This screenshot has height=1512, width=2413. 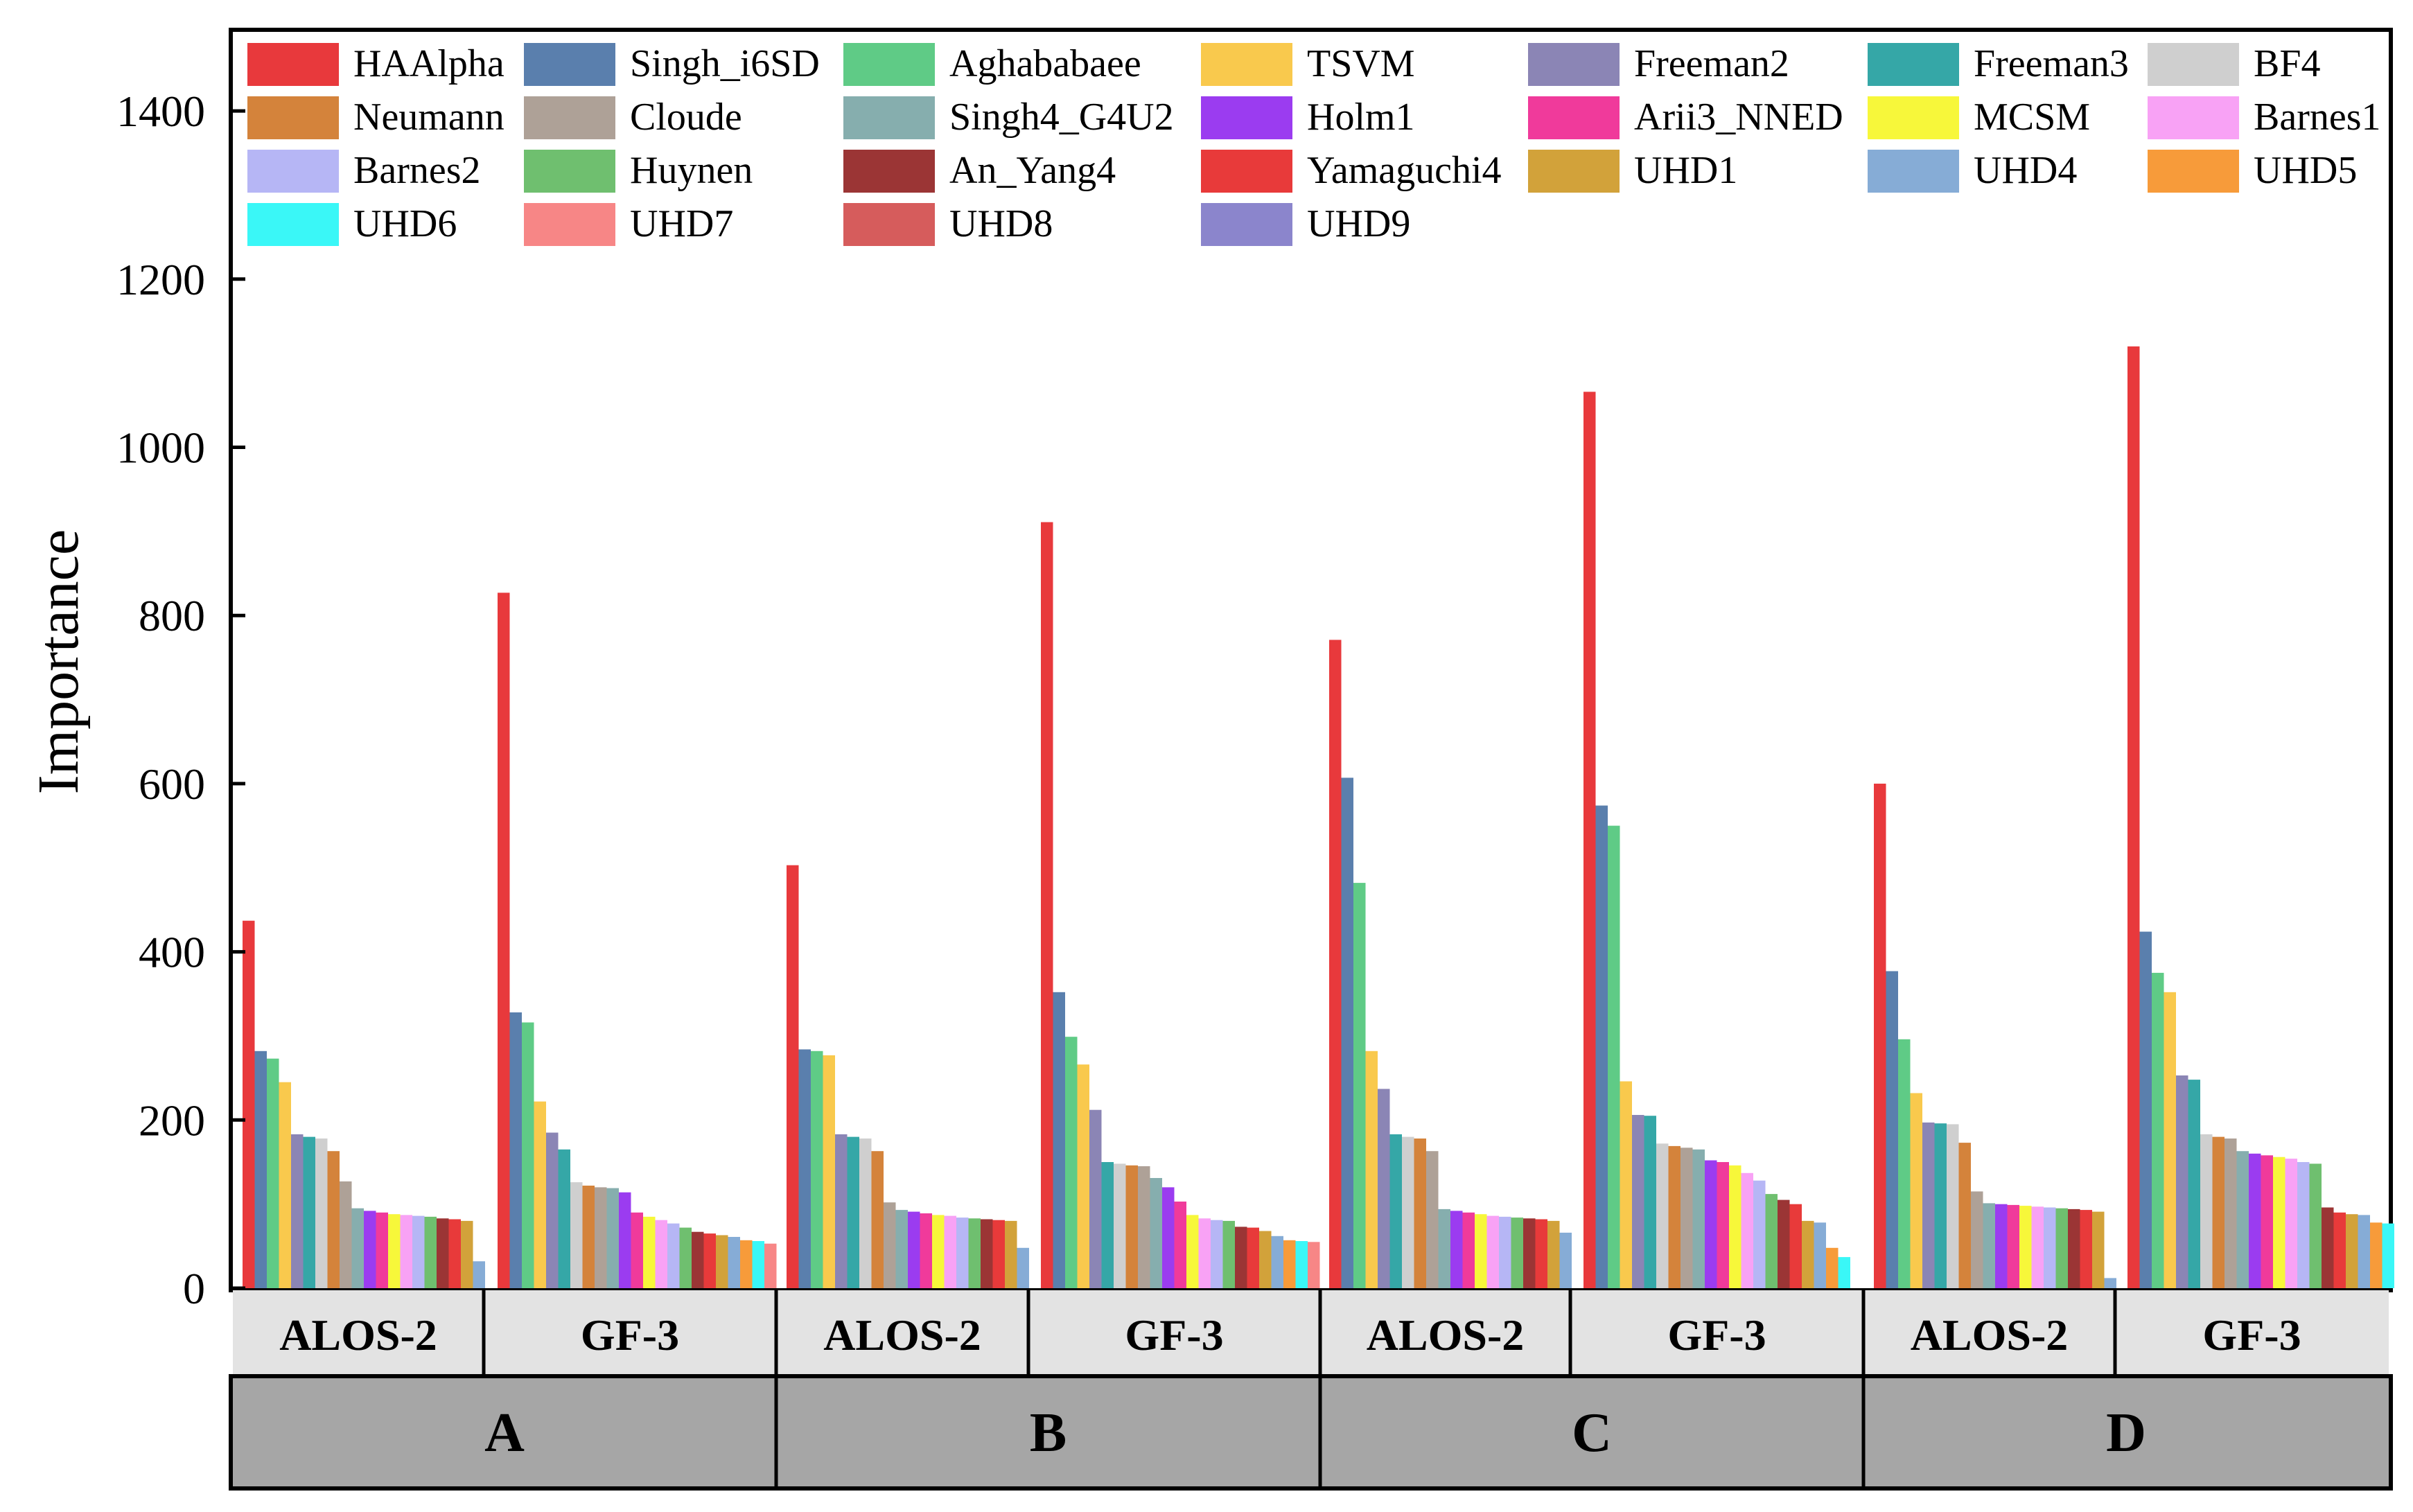 I want to click on y-tick-label: 1400, so click(x=160, y=112).